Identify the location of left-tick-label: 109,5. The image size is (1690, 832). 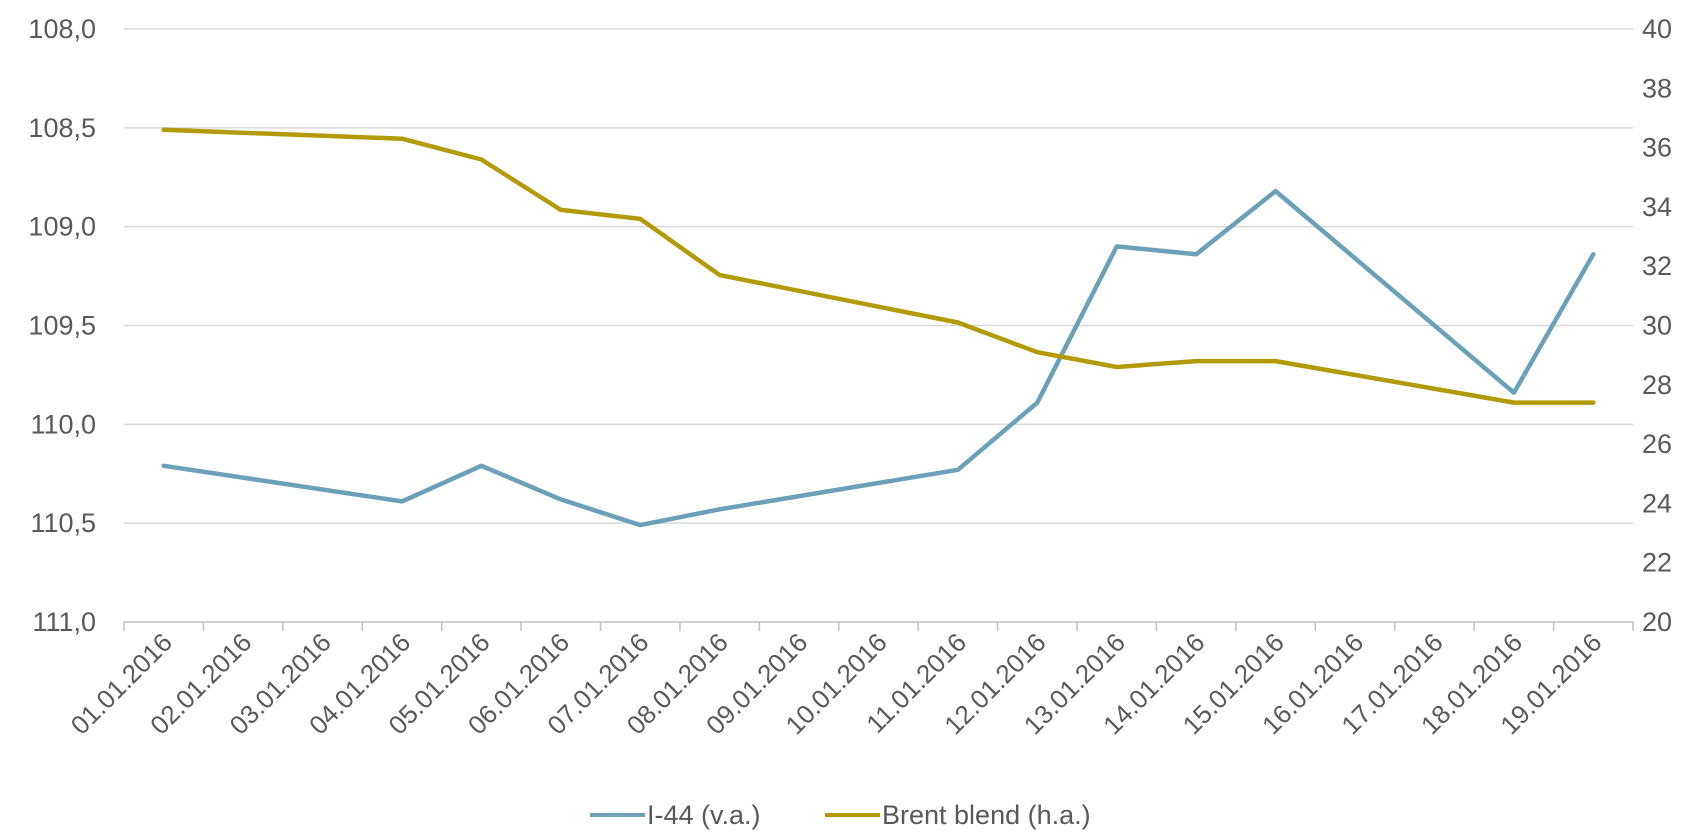
(62, 326).